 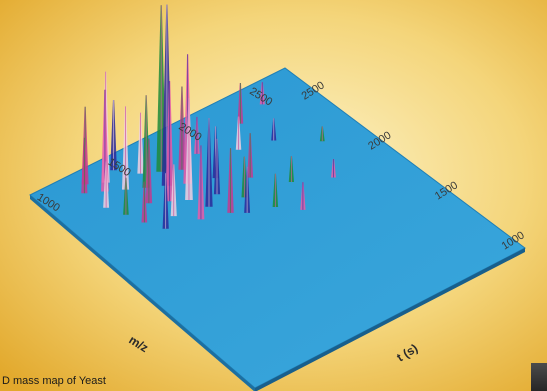 I want to click on figure-caption: D mass map of Yeast, so click(x=54, y=381).